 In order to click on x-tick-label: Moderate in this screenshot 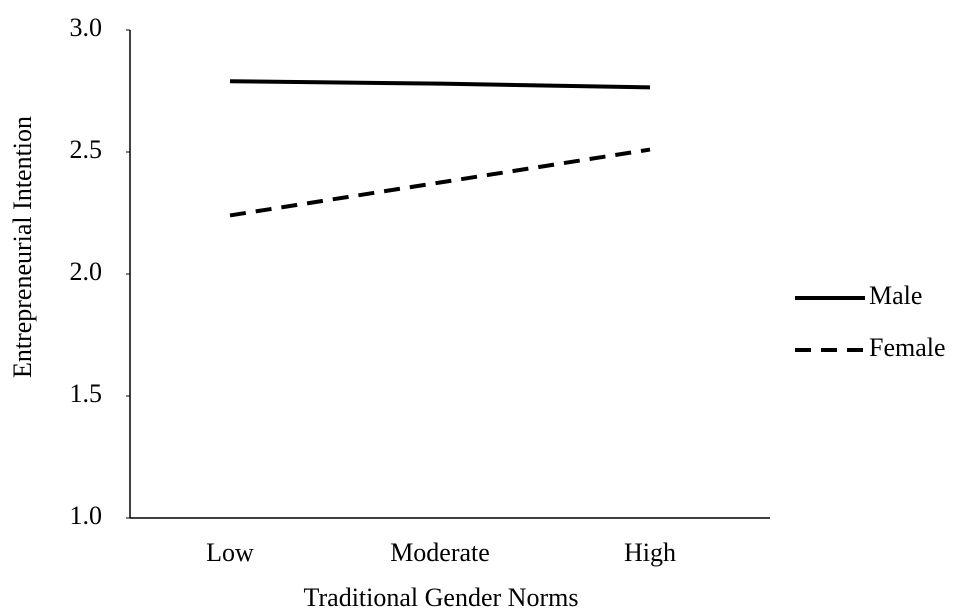, I will do `click(440, 552)`.